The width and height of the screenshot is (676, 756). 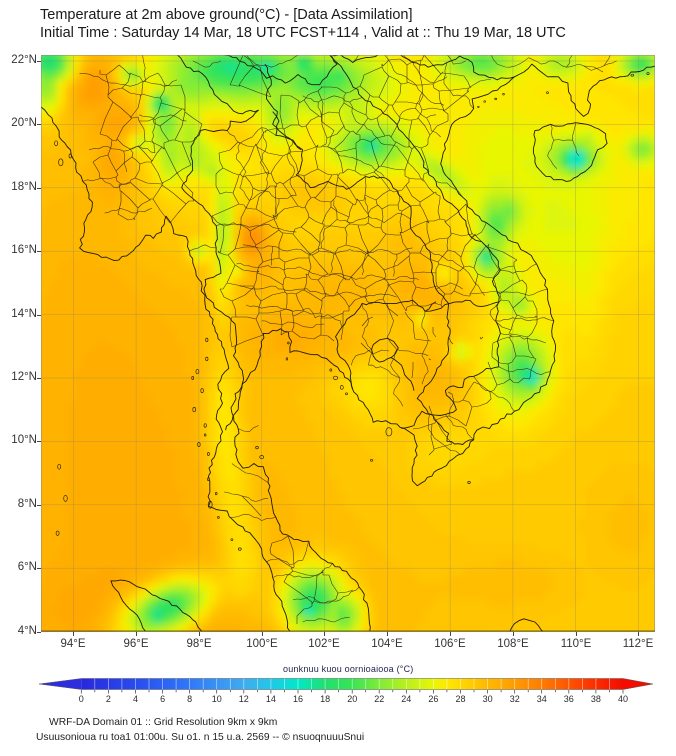 I want to click on svg-text: 4, so click(x=135, y=699).